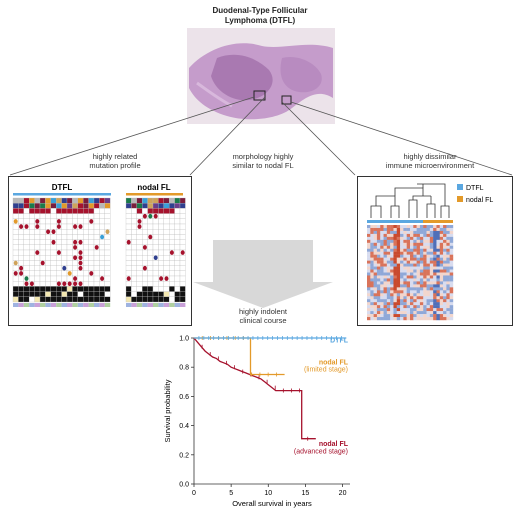  What do you see at coordinates (184, 339) in the screenshot?
I see `y-tick-label: 1.0` at bounding box center [184, 339].